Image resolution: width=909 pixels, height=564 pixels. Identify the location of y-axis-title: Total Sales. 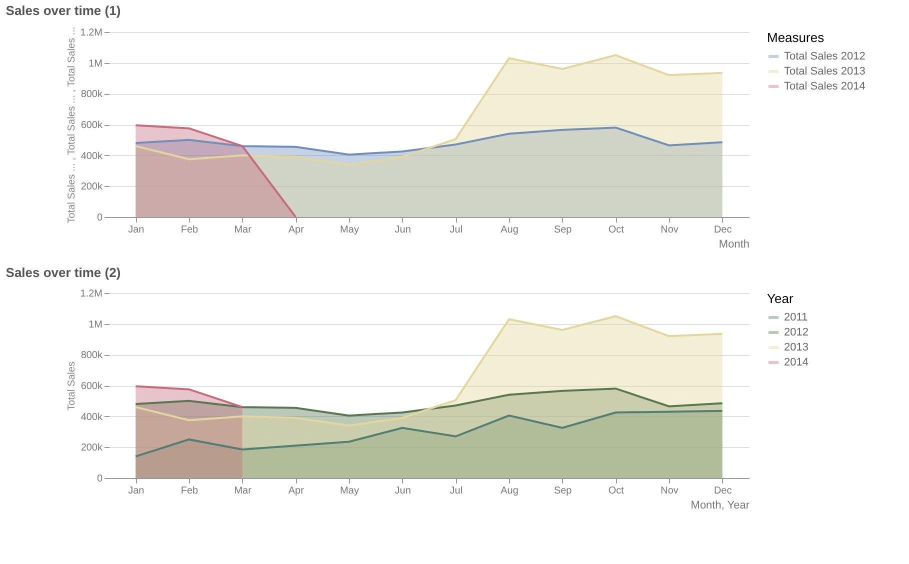
(72, 386).